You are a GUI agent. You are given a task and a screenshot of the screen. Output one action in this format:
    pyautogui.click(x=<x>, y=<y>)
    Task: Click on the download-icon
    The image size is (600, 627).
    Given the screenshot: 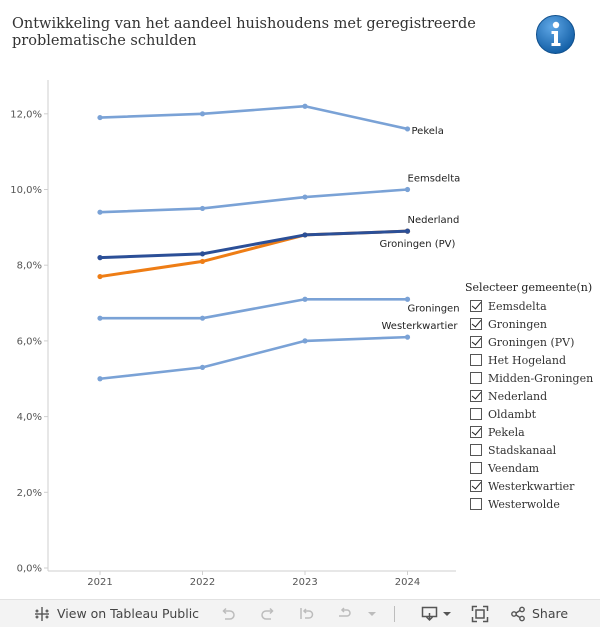 What is the action you would take?
    pyautogui.click(x=436, y=614)
    